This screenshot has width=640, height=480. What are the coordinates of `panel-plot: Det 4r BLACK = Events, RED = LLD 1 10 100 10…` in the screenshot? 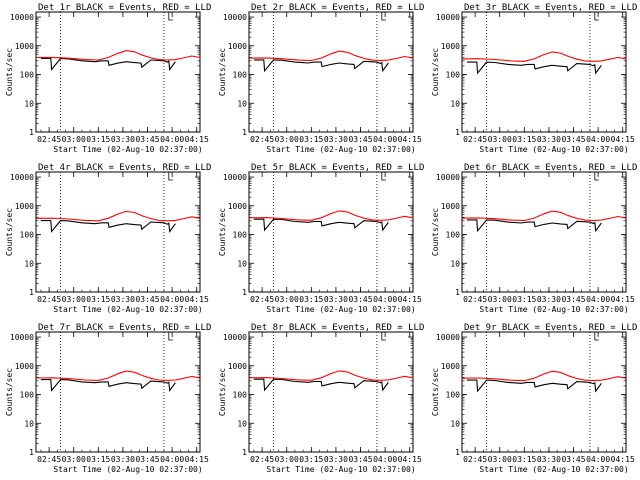 It's located at (108, 238).